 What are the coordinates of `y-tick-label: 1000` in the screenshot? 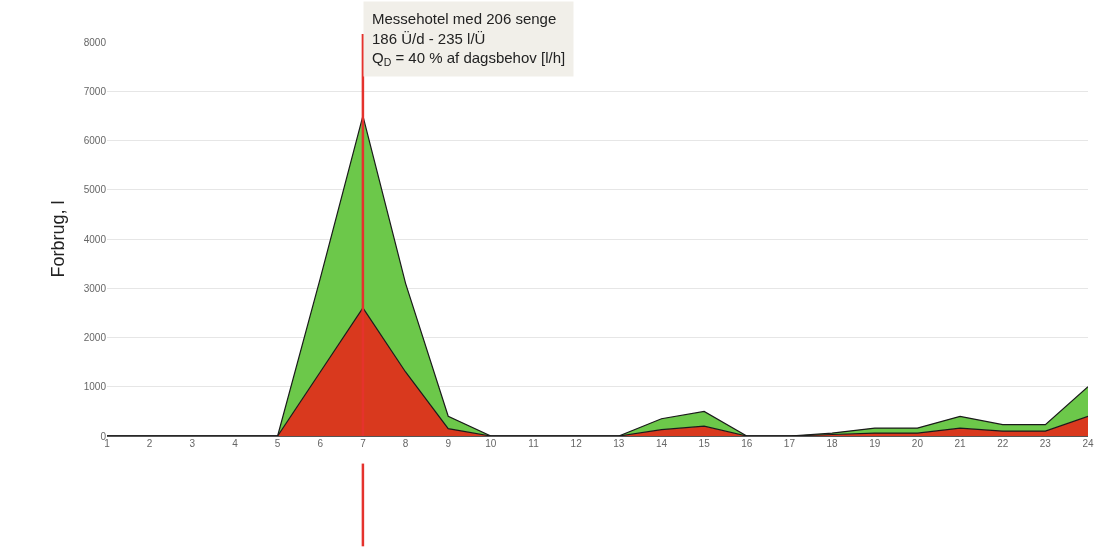 It's located at (95, 387).